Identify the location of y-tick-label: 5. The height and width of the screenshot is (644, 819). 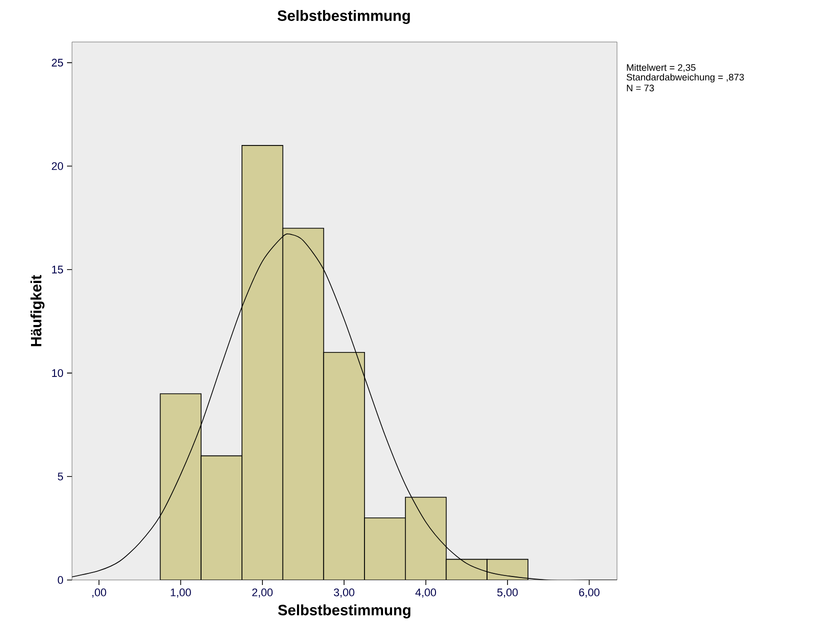
(61, 476).